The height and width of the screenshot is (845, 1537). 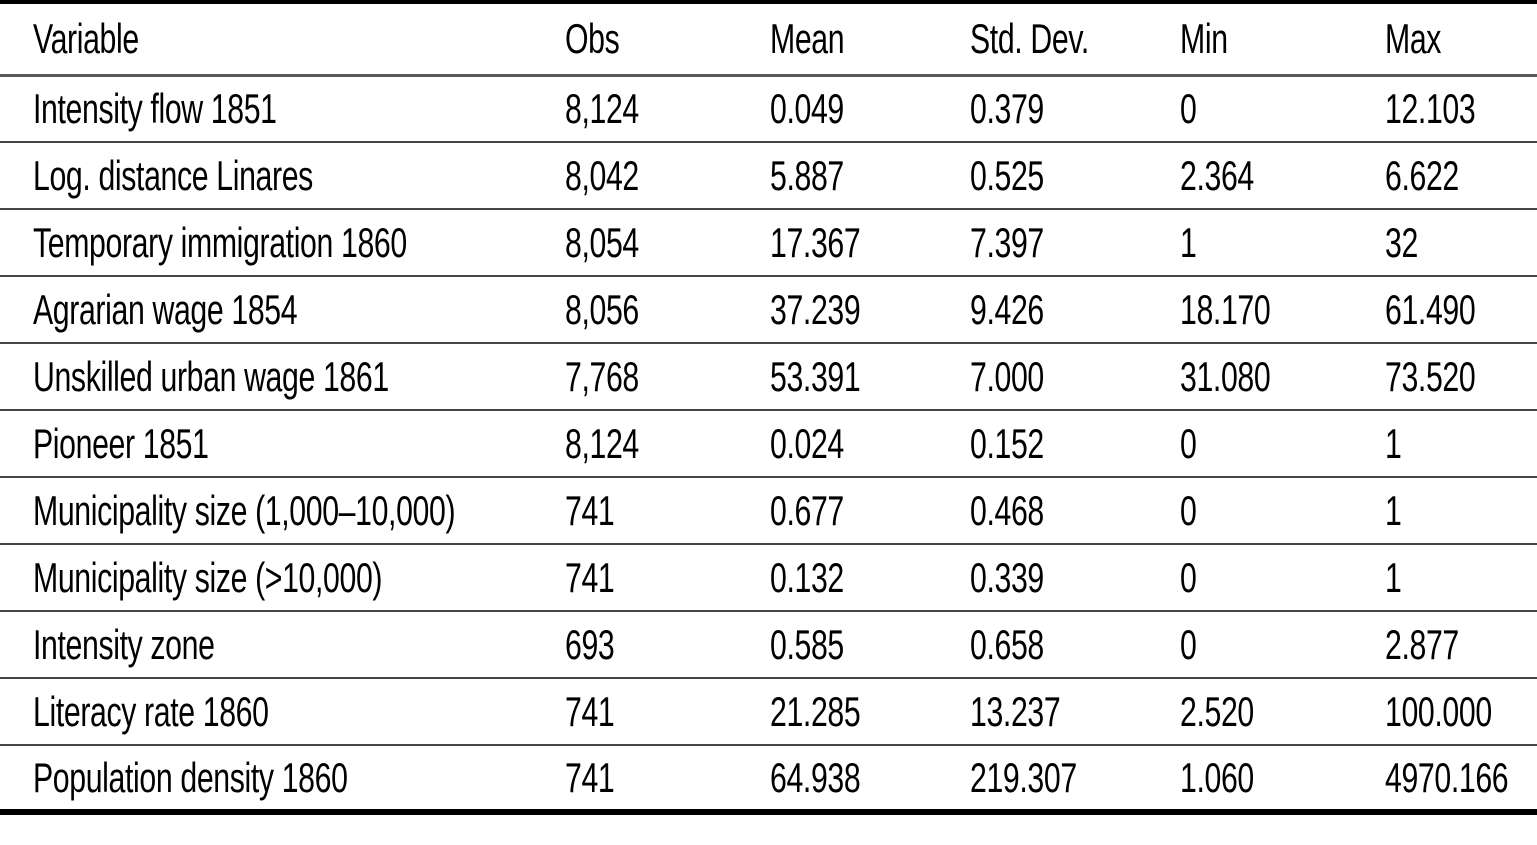 What do you see at coordinates (220, 242) in the screenshot?
I see `cell-variable: Temporary immigration 1860` at bounding box center [220, 242].